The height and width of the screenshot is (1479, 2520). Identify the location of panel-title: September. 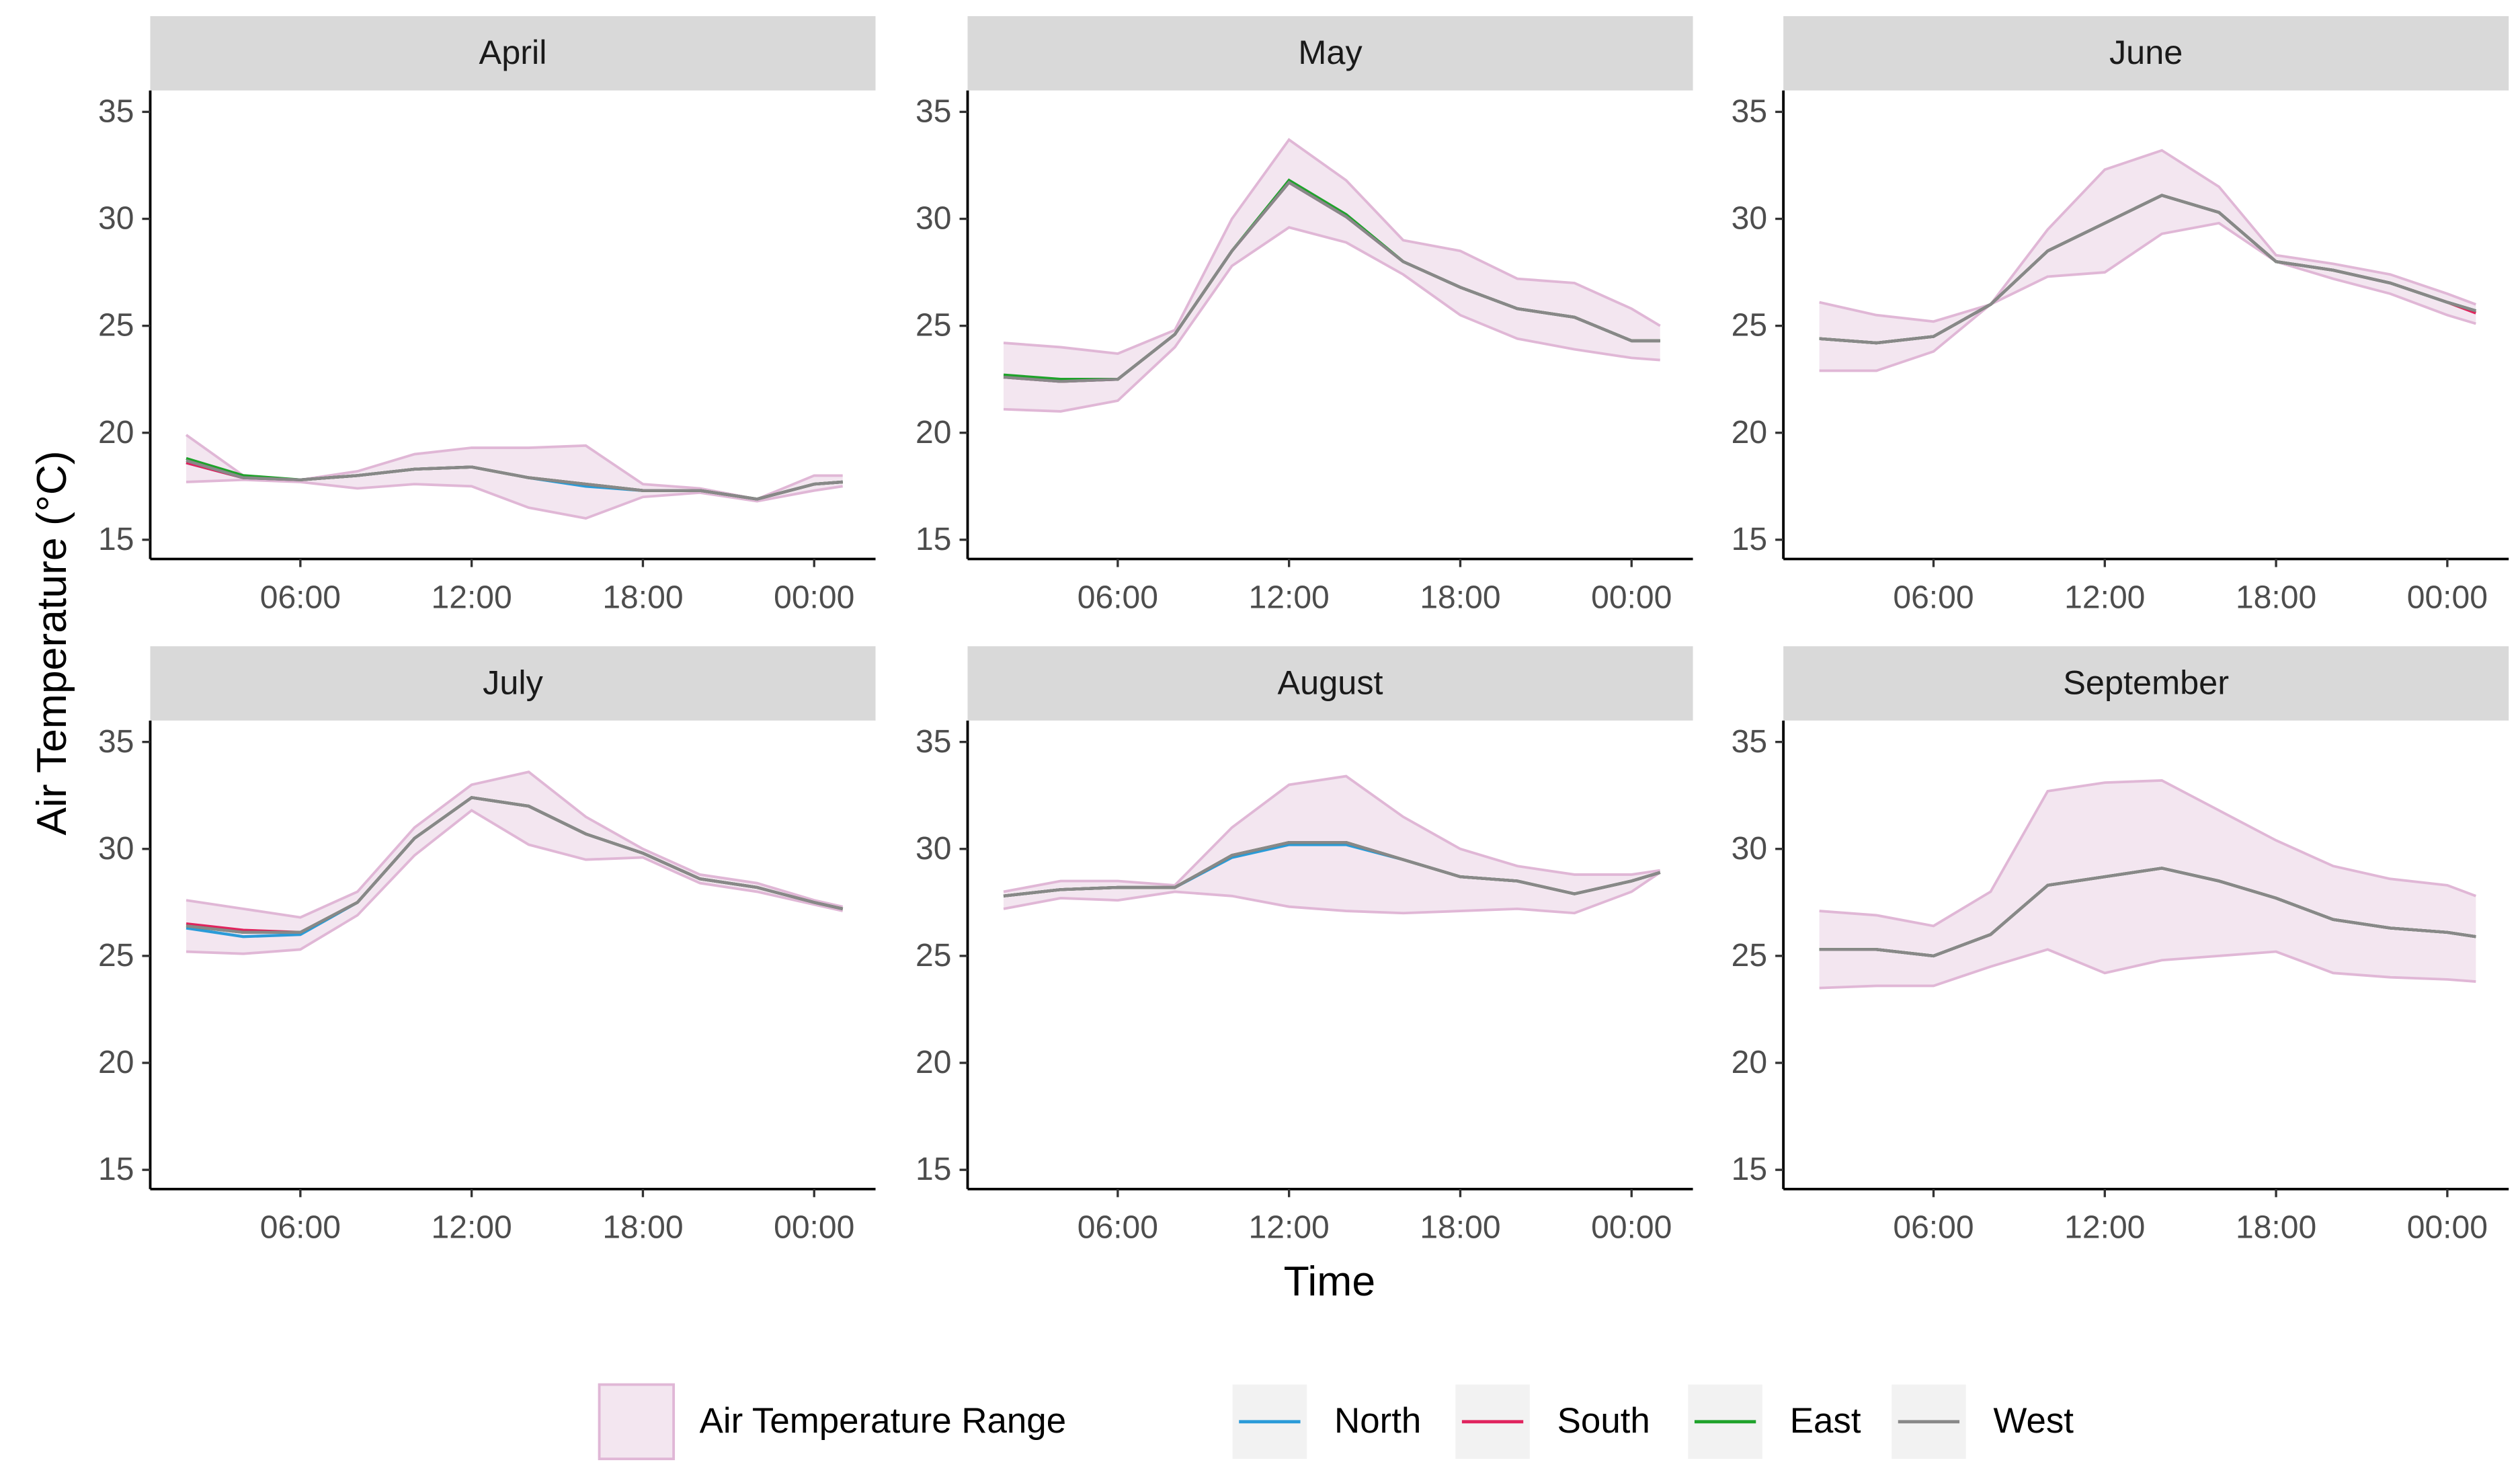
(2146, 682).